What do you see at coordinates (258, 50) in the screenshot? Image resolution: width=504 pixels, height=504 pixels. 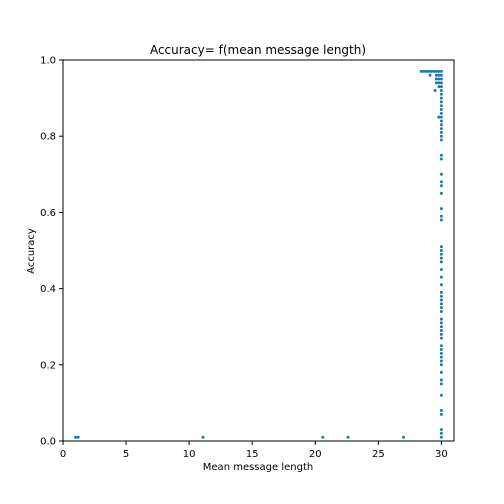 I see `chart-title: Accuracy= f(mean message length)` at bounding box center [258, 50].